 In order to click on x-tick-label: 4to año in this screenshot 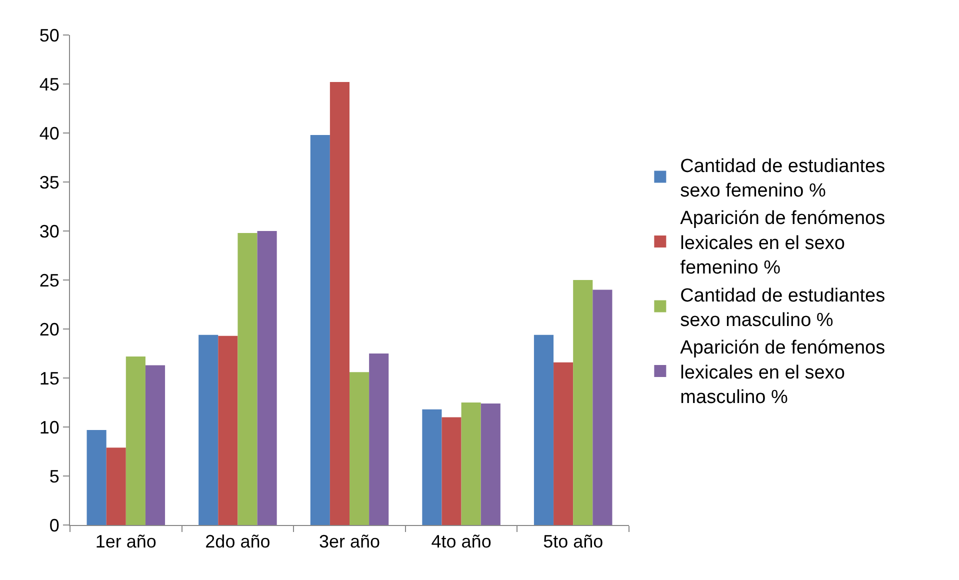, I will do `click(461, 542)`.